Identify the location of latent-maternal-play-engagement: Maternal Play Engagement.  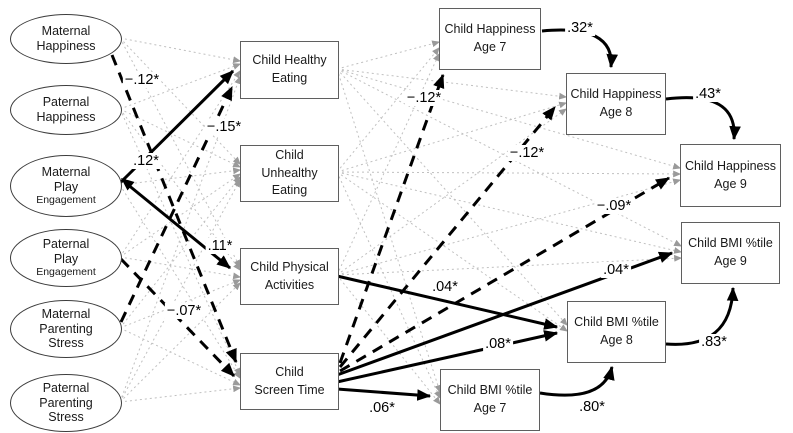
(66, 186).